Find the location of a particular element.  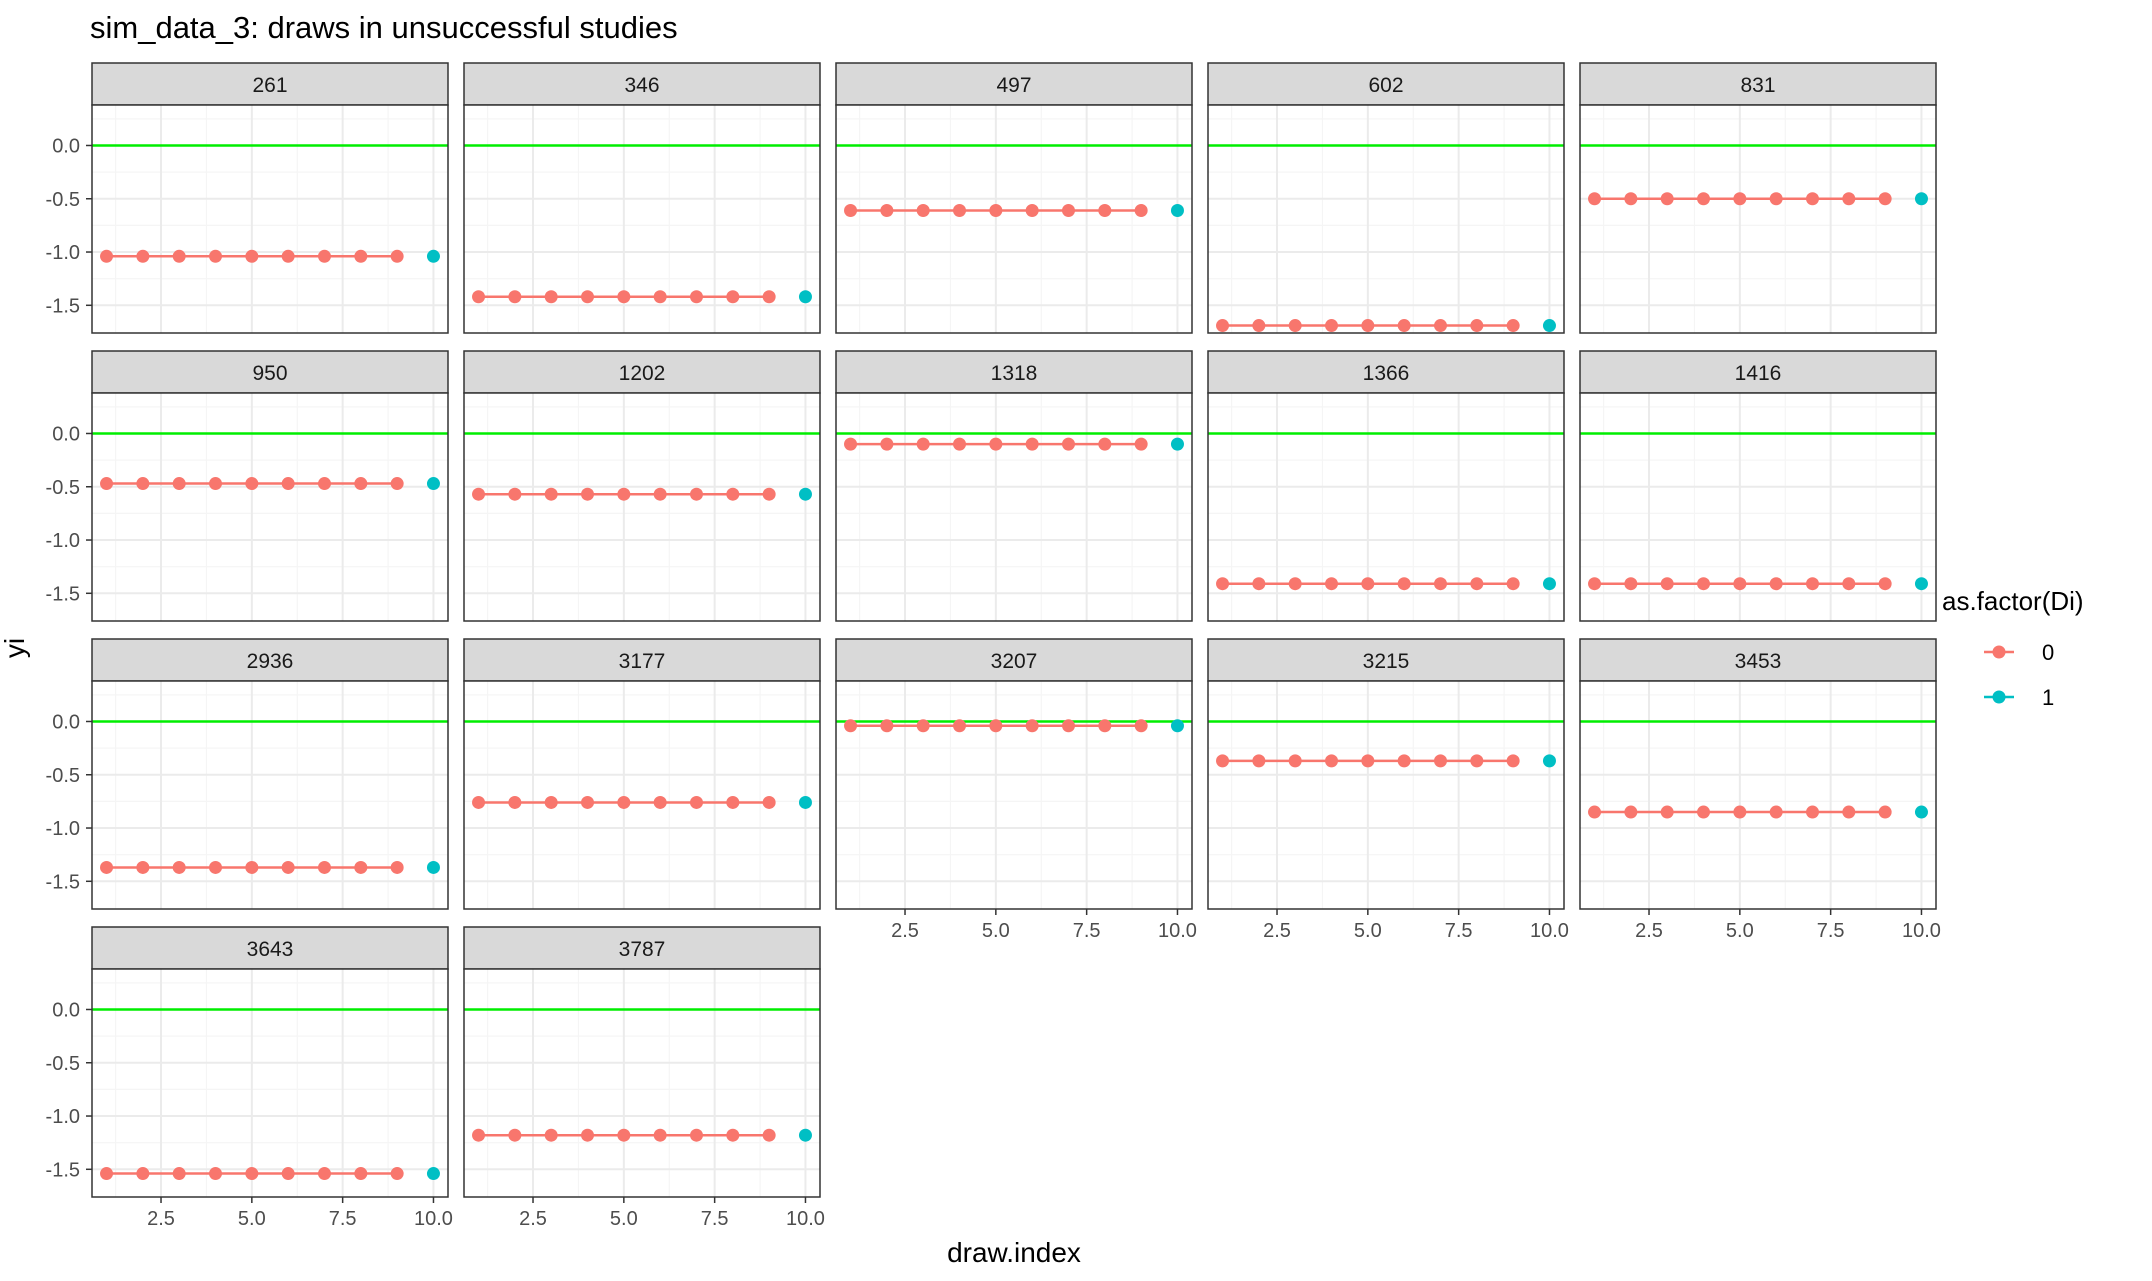

facet-panel: 261 0.0 -0.5 -1.0 -1.5 is located at coordinates (247, 198).